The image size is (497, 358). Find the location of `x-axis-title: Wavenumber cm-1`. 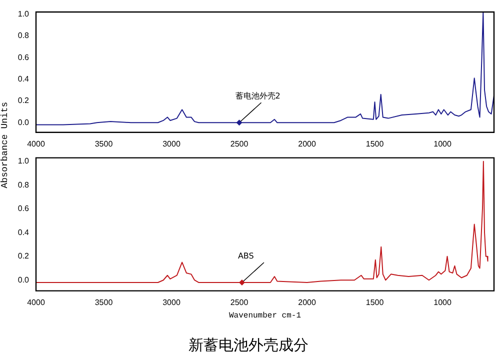

x-axis-title: Wavenumber cm-1 is located at coordinates (265, 315).